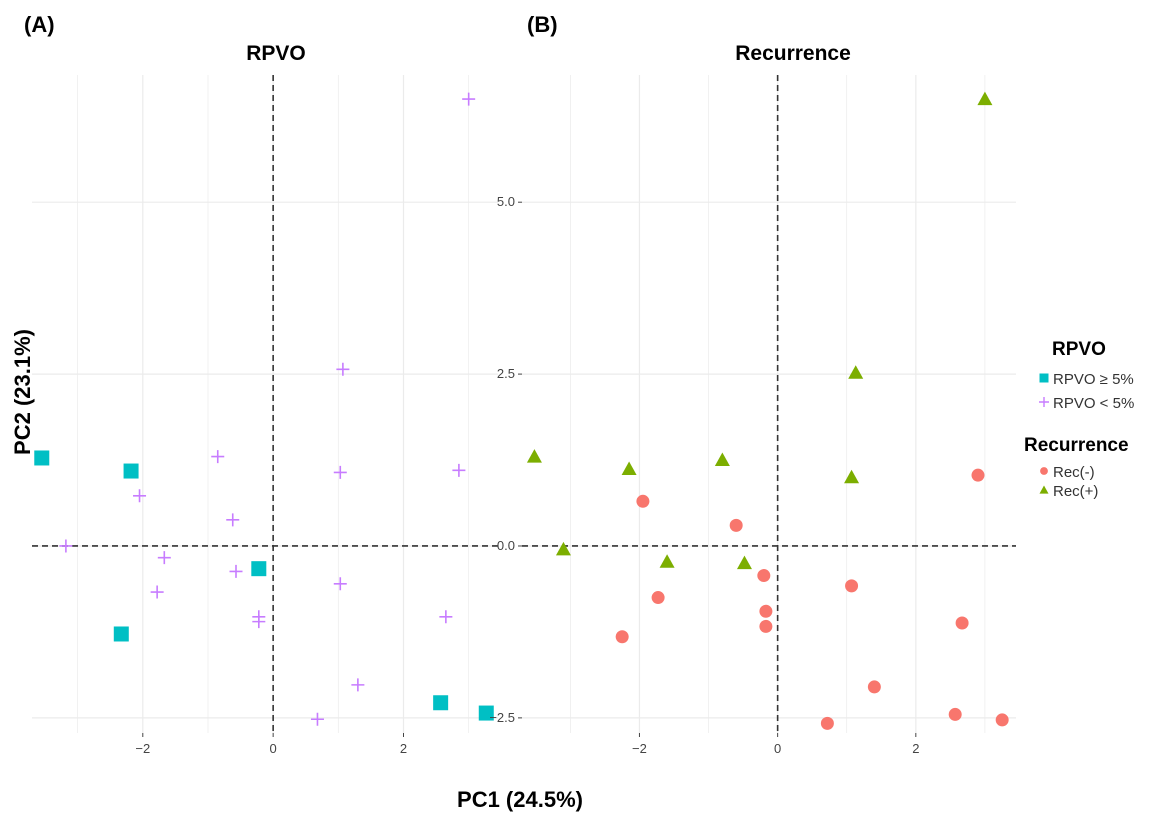  What do you see at coordinates (520, 799) in the screenshot?
I see `x-axis-title: PC1 (24.5%)` at bounding box center [520, 799].